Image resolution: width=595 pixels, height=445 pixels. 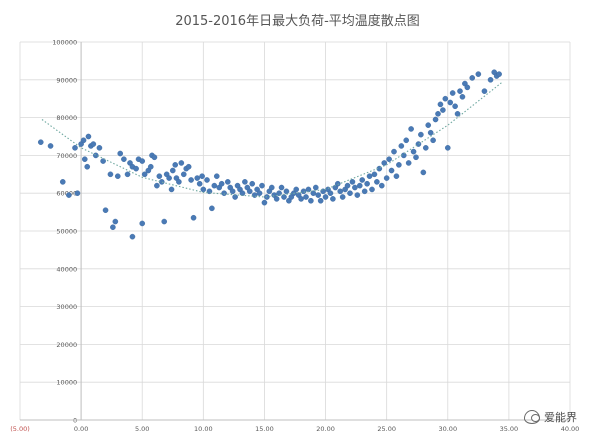 I want to click on x-tick-label: 35.00, so click(x=509, y=429).